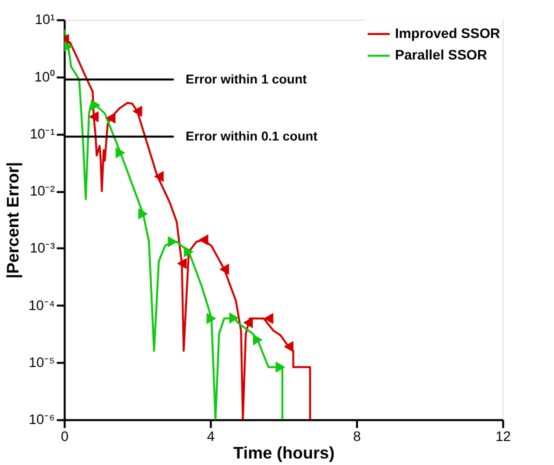  I want to click on y-tick-label: 10⁻², so click(43, 190).